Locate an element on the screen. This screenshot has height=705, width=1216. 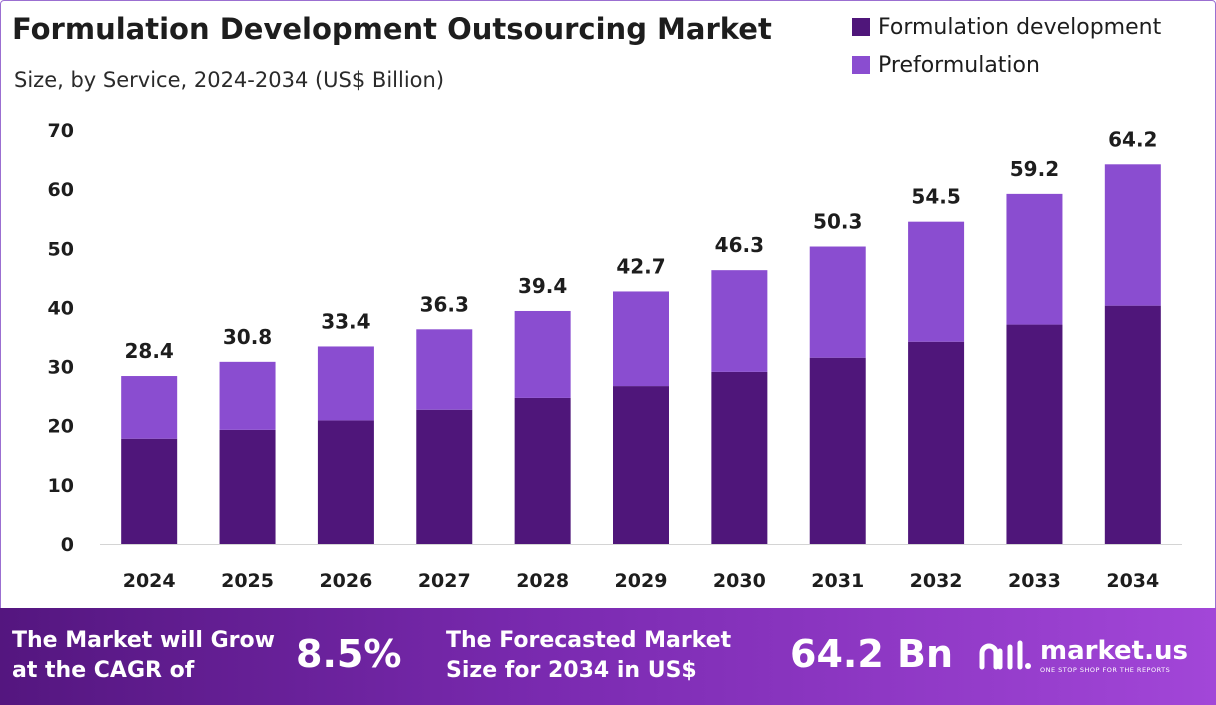
x-tick-label: 2026 is located at coordinates (345, 581).